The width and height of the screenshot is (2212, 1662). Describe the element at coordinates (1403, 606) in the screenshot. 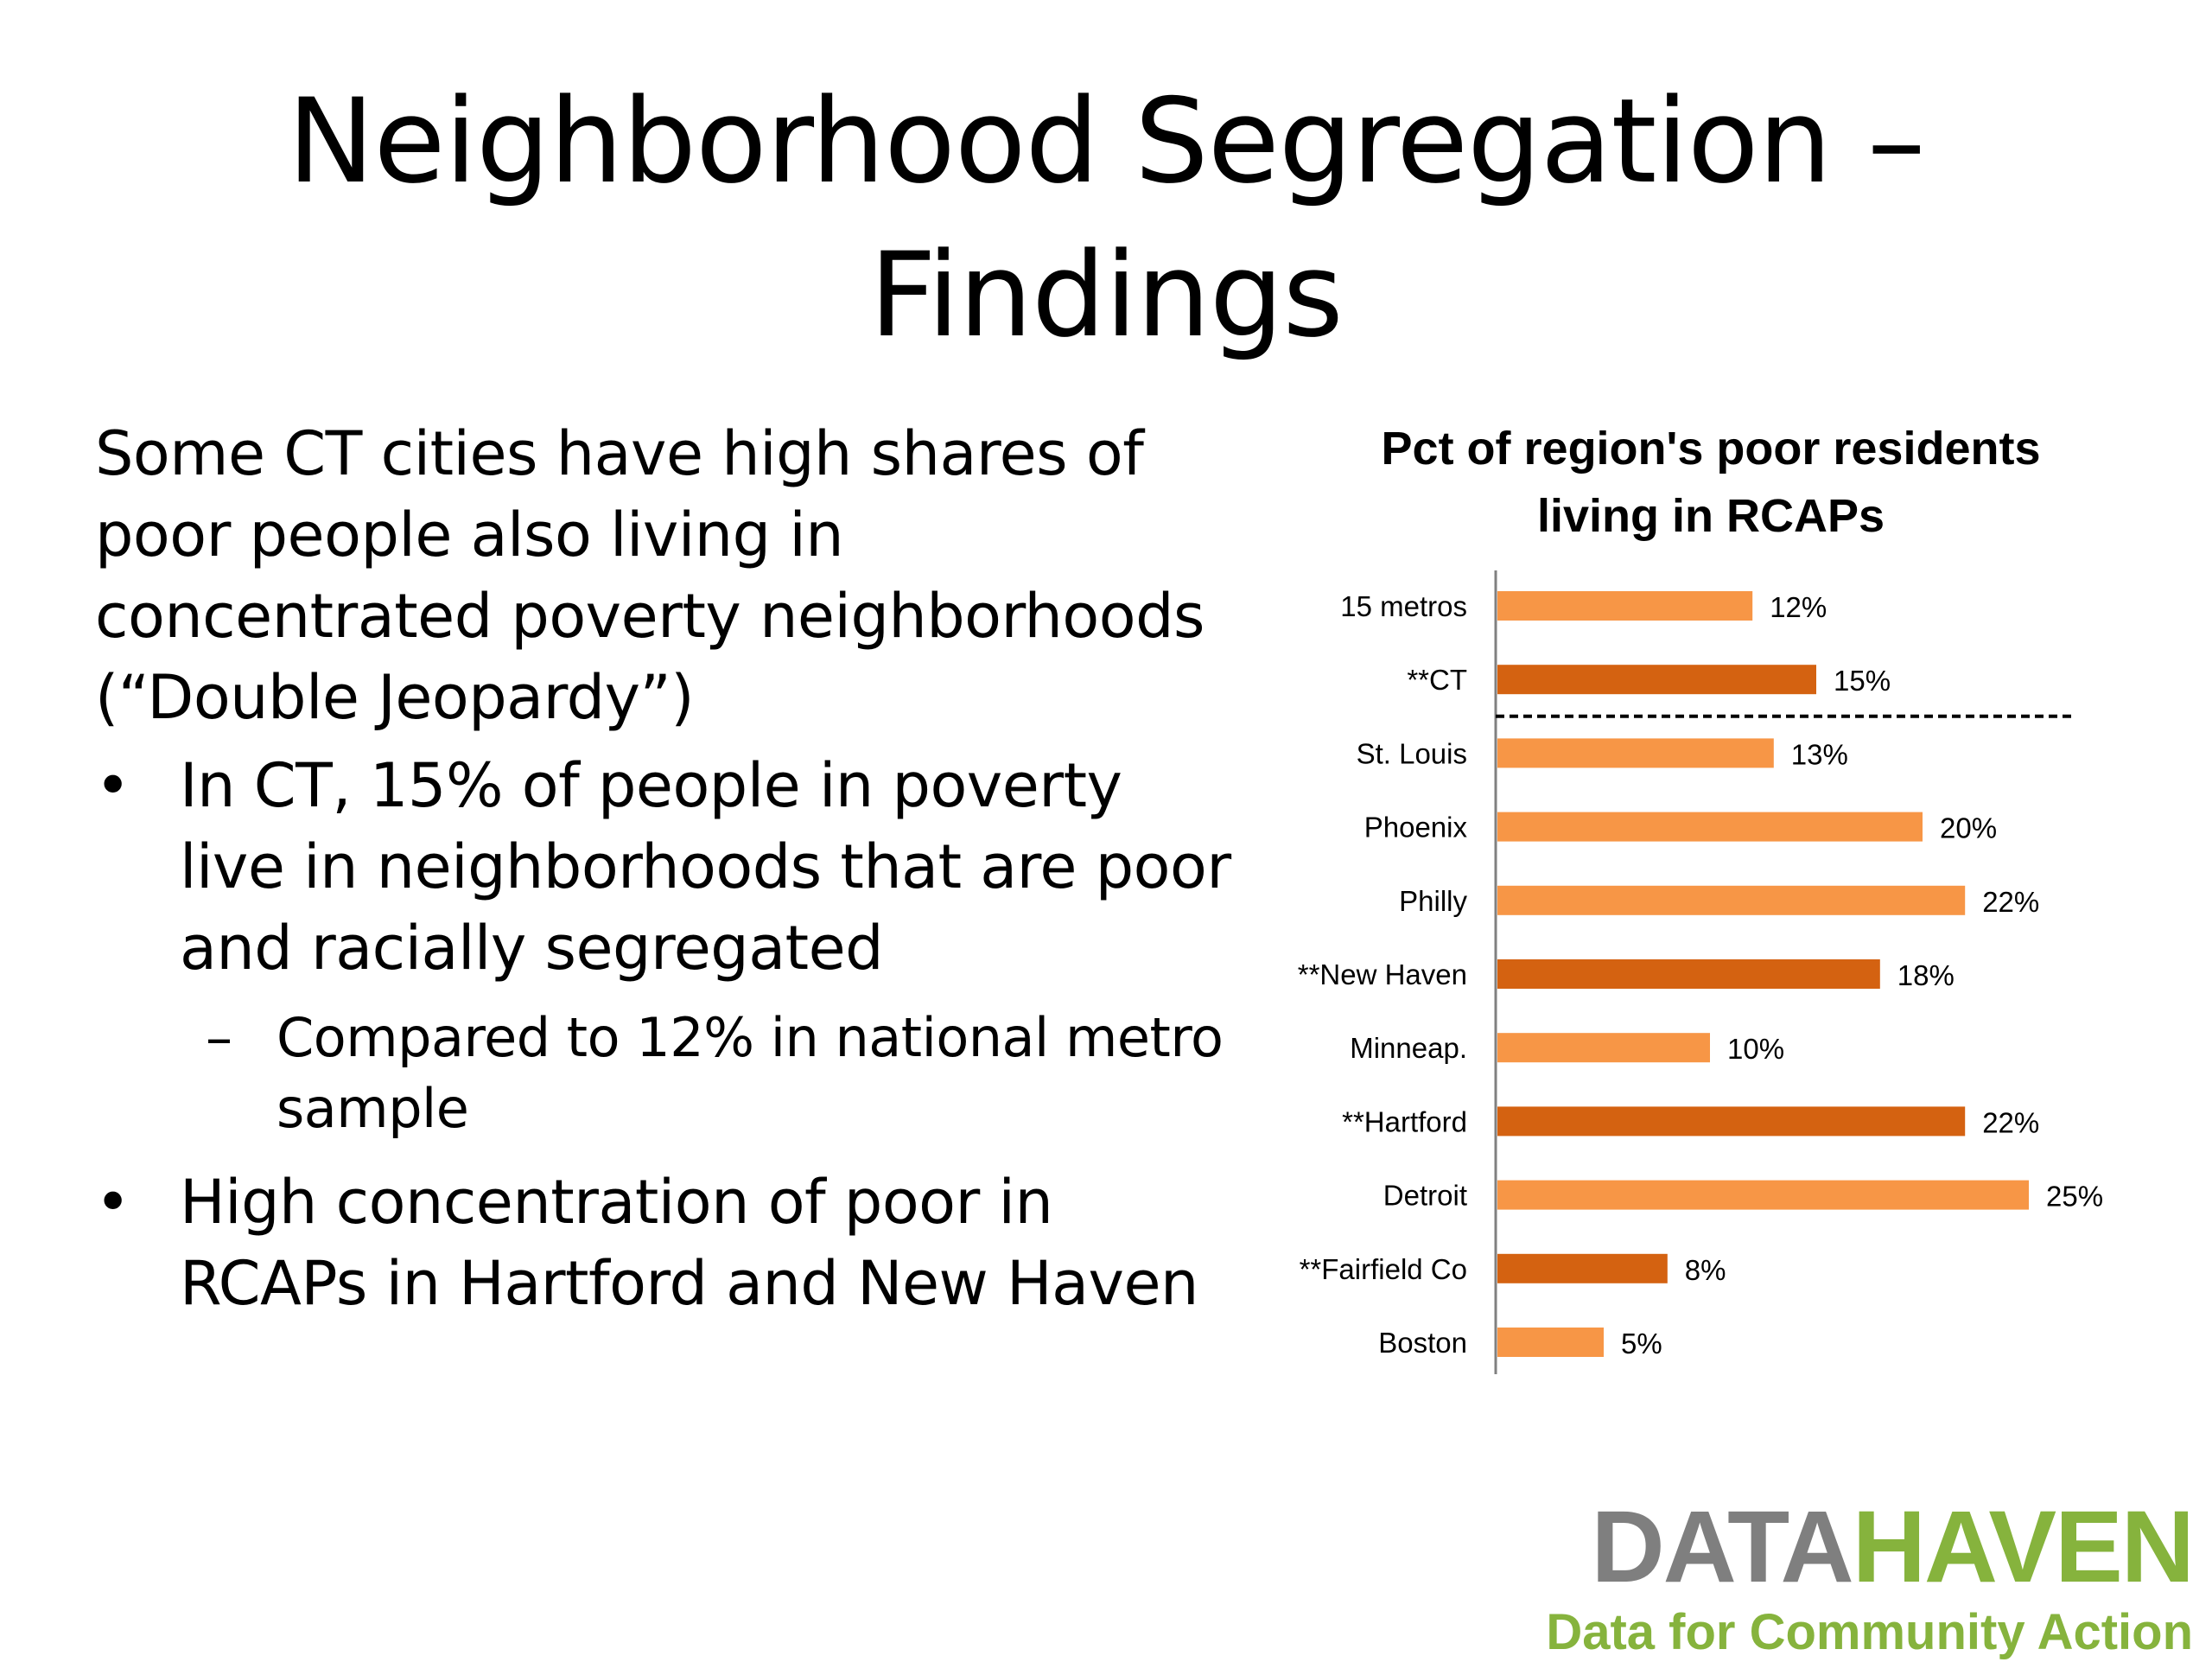

I see `category-label: 15 metros` at that location.